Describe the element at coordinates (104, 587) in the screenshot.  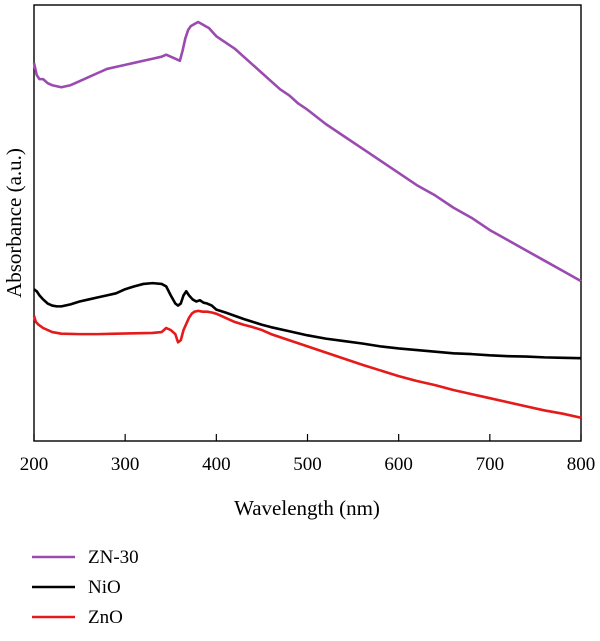
I see `legend-label: NiO` at that location.